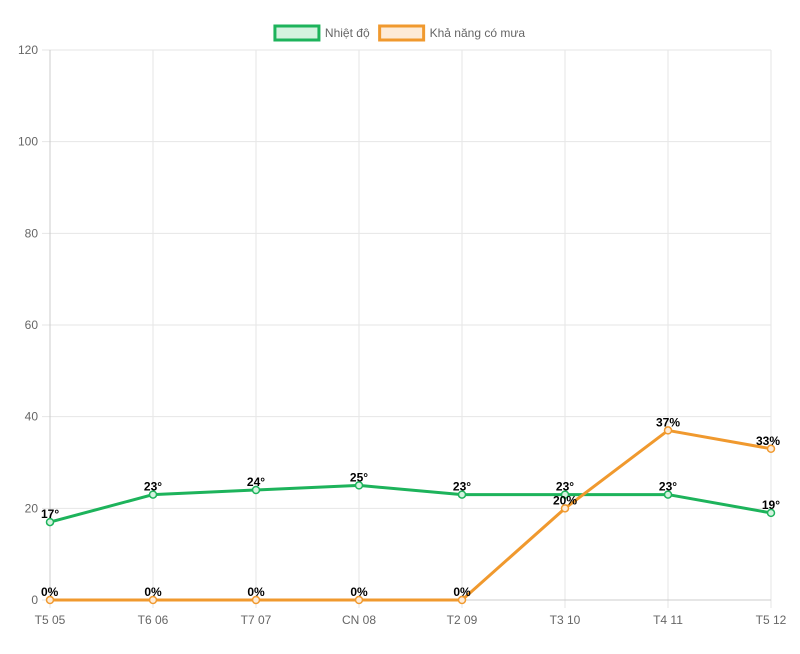 The height and width of the screenshot is (654, 800). I want to click on legend-label: Nhiệt độ, so click(347, 33).